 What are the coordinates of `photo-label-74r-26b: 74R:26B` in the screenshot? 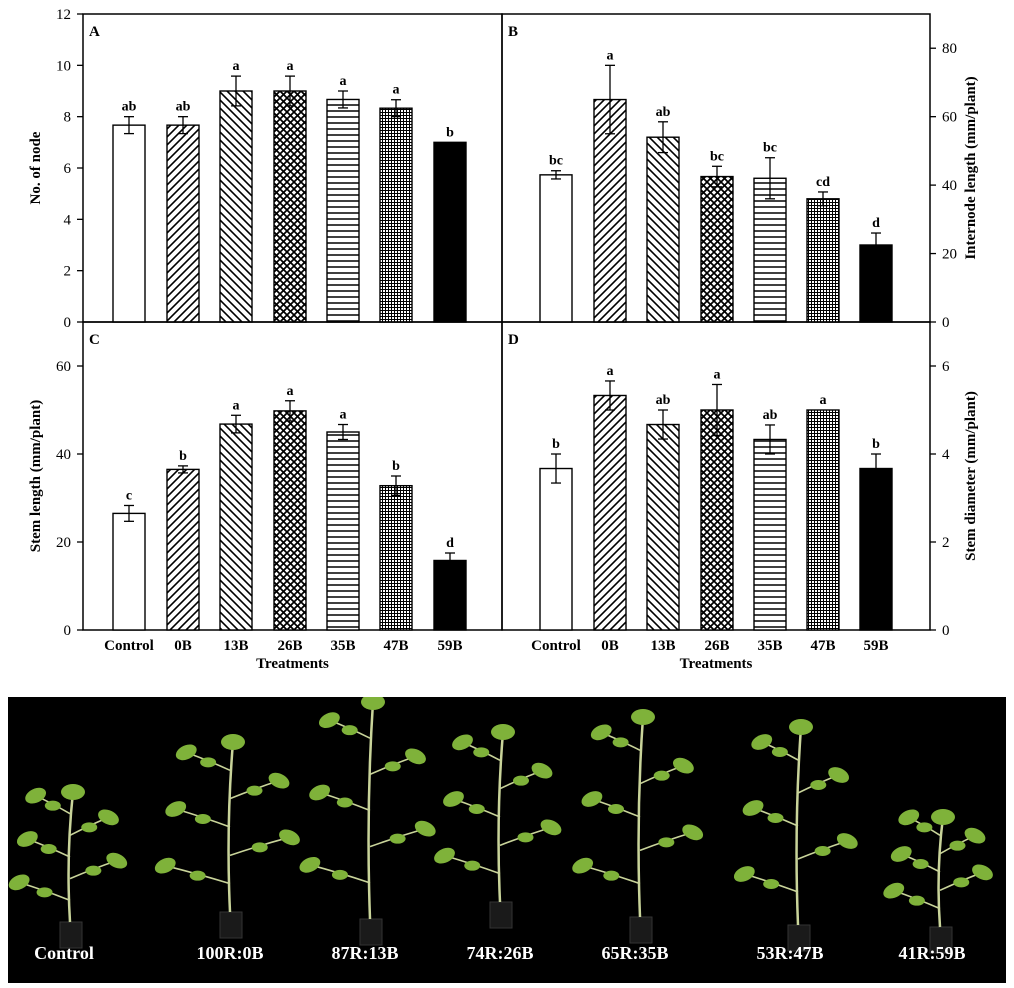 It's located at (500, 953).